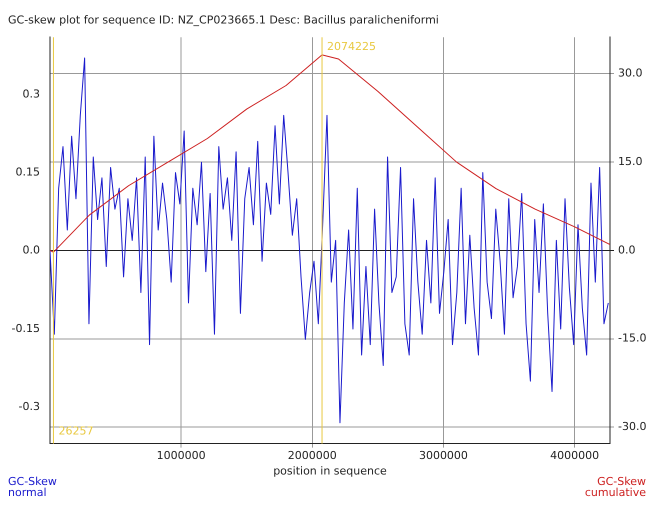 Image resolution: width=654 pixels, height=506 pixels. I want to click on y-tick-label: -0.3, so click(29, 406).